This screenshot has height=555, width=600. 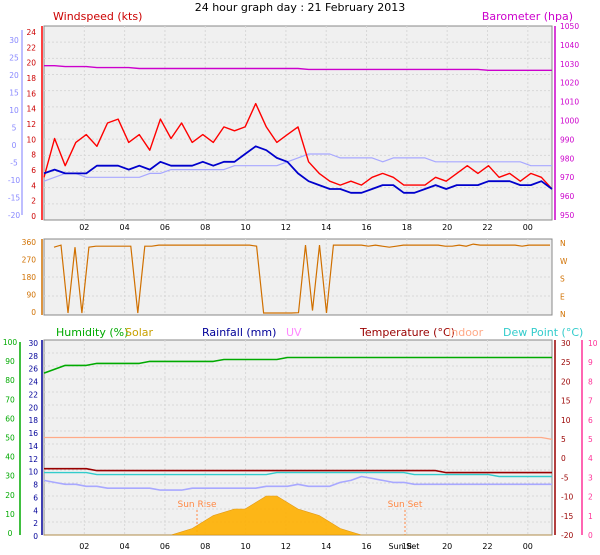 What do you see at coordinates (569, 121) in the screenshot?
I see `right-tick: 1000` at bounding box center [569, 121].